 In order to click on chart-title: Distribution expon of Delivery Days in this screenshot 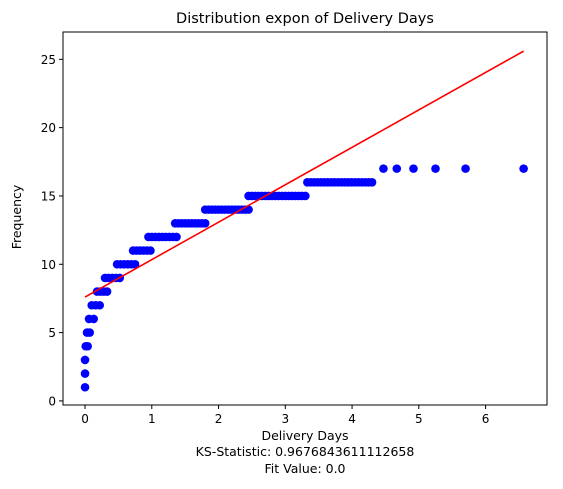, I will do `click(305, 19)`.